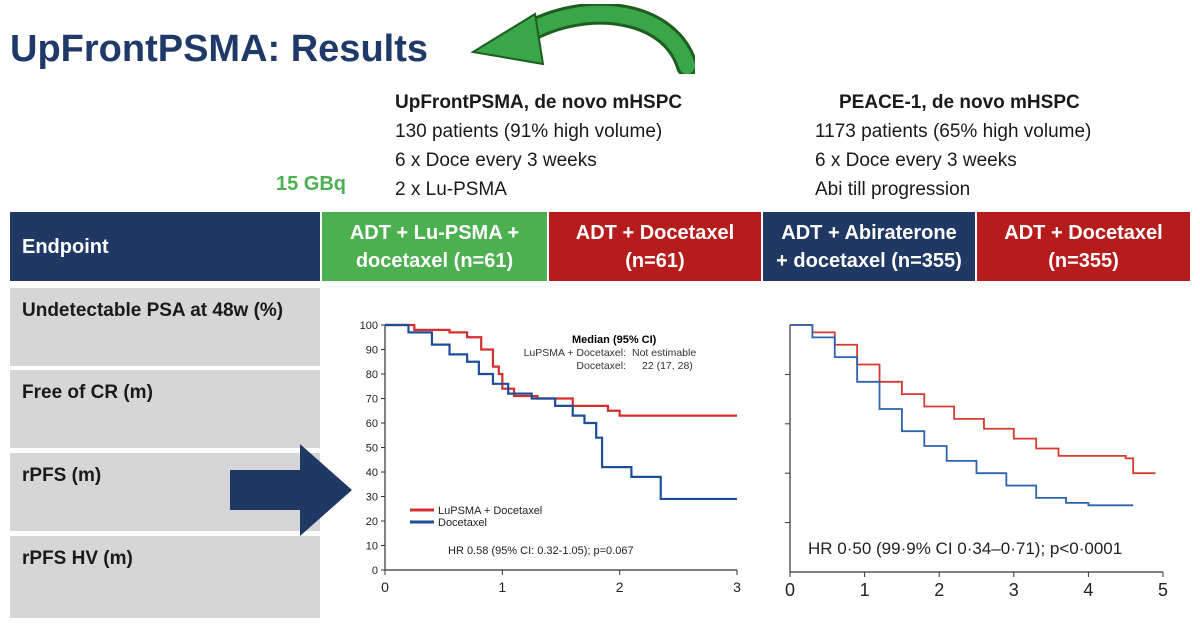 This screenshot has width=1200, height=629. Describe the element at coordinates (1083, 260) in the screenshot. I see `column-header-label: (n=355)` at that location.